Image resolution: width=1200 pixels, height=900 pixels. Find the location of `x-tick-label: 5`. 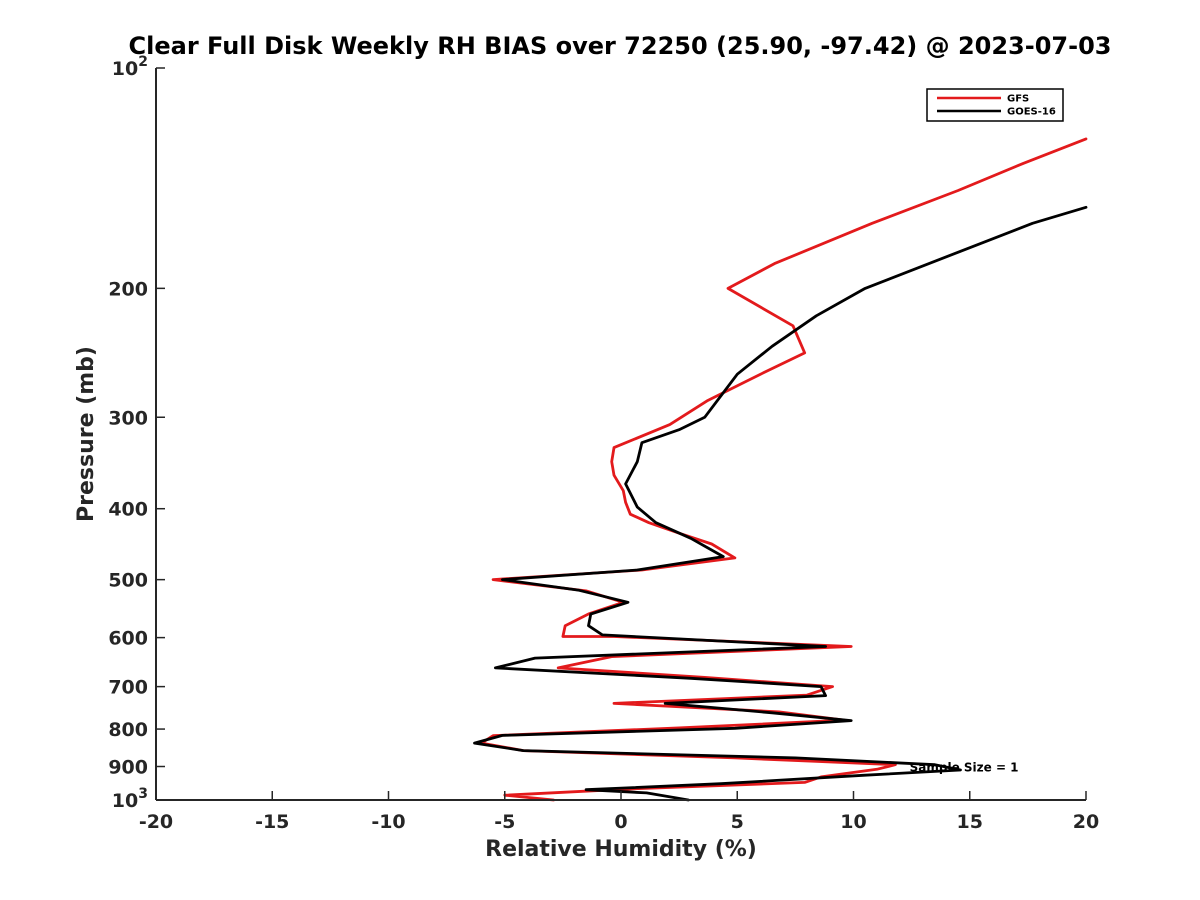

x-tick-label: 5 is located at coordinates (737, 822).